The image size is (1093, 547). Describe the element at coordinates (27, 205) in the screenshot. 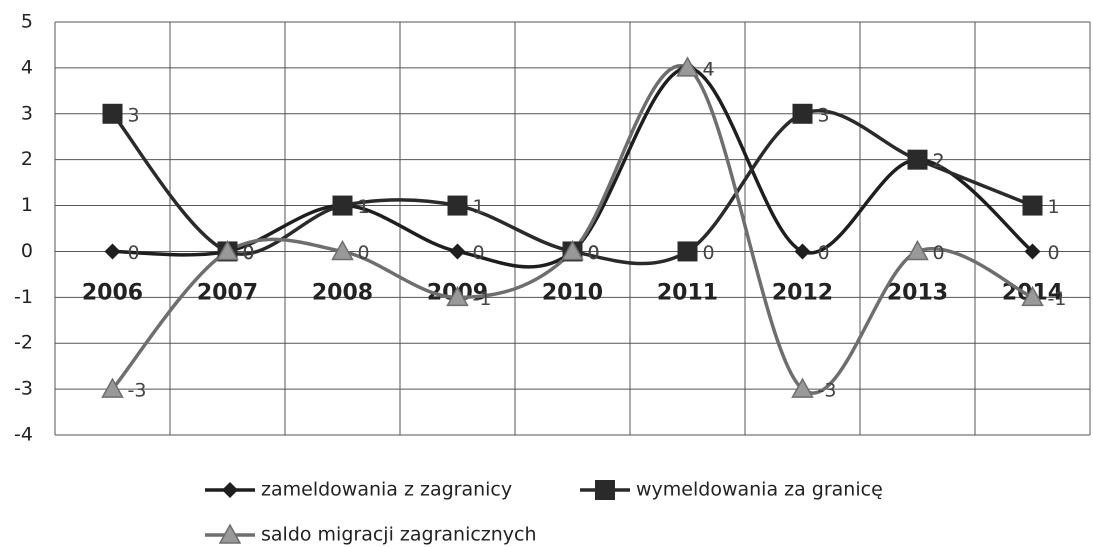

I see `y-tick-label: 1` at that location.